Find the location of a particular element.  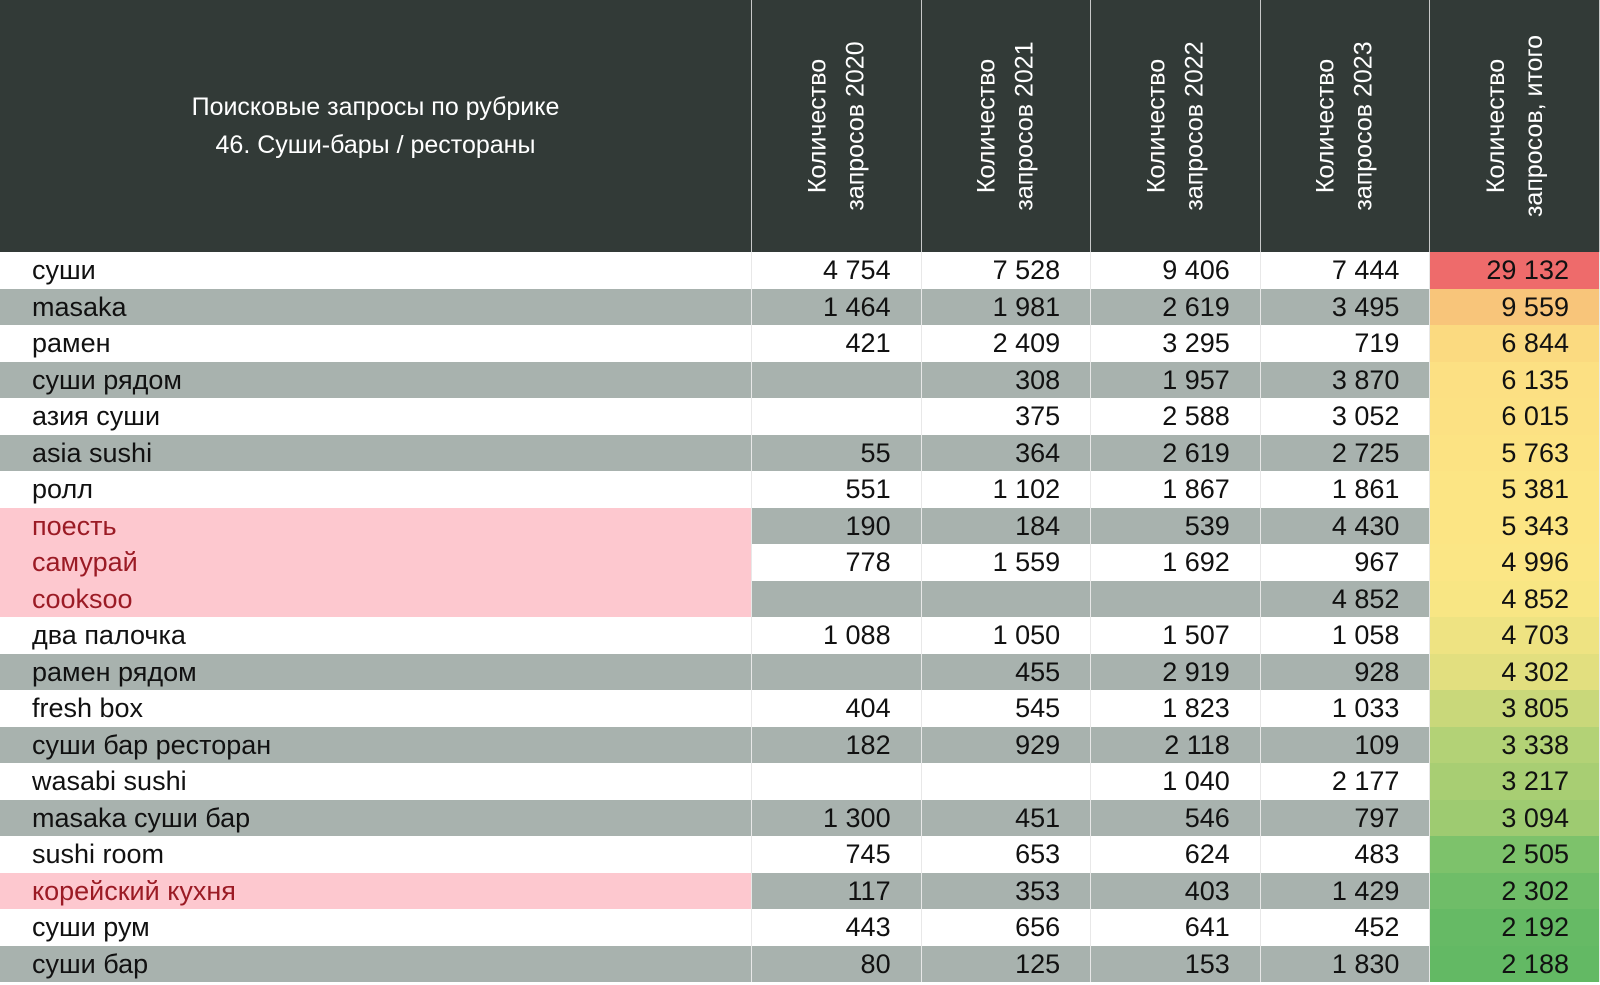

query-cell: masaka is located at coordinates (376, 306).